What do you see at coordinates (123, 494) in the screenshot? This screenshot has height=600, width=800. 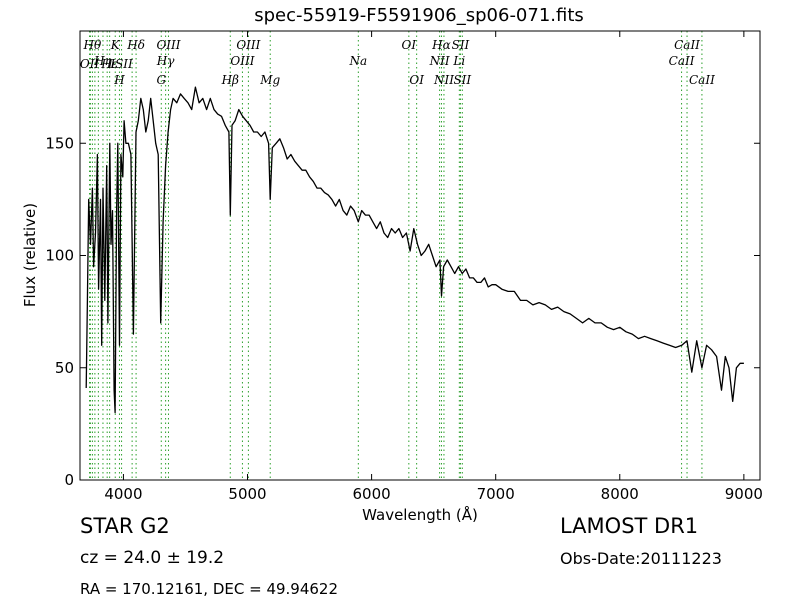 I see `x-tick-label: 4000` at bounding box center [123, 494].